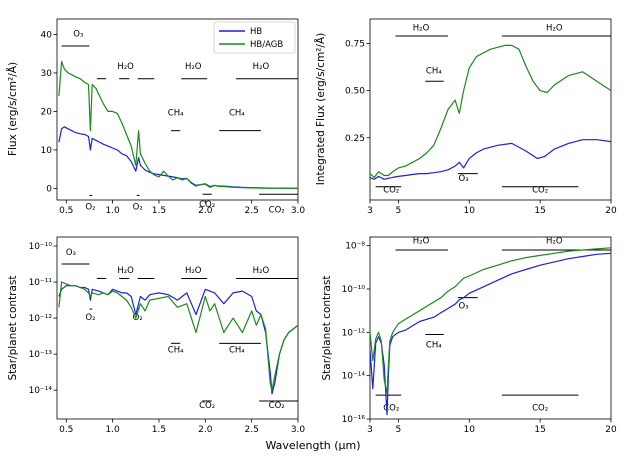  Describe the element at coordinates (41, 355) in the screenshot. I see `y-tick-label: 10⁻¹³` at that location.